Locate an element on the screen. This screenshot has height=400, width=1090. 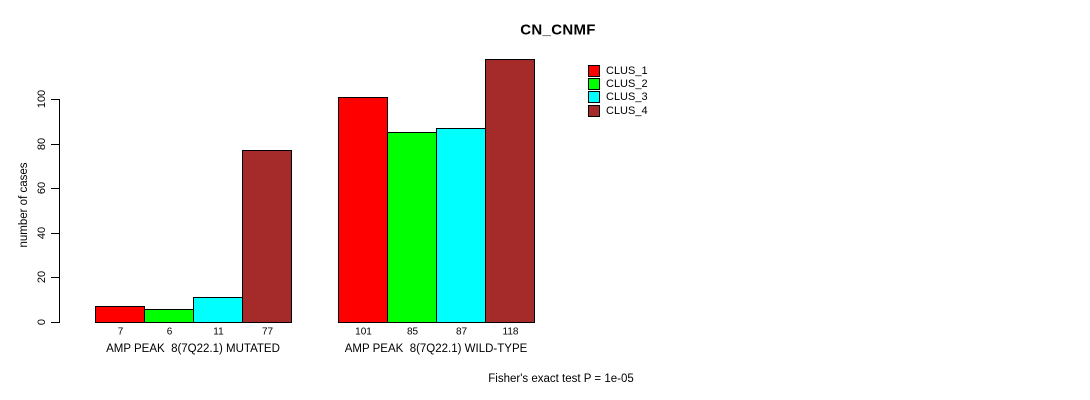
legend-item-clus_1: CLUS_1 is located at coordinates (618, 71).